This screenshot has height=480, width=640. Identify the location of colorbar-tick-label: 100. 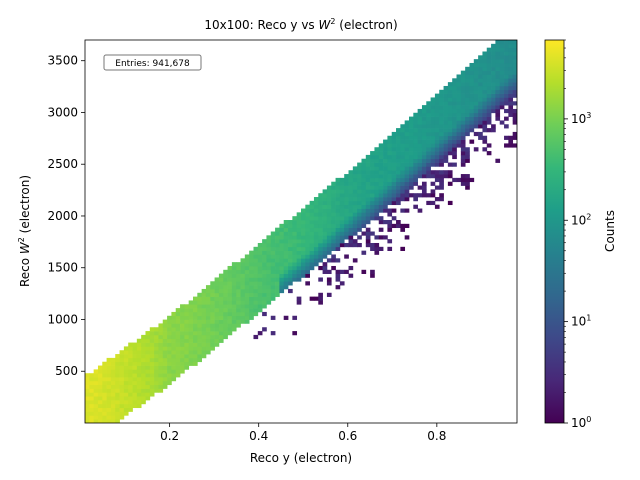
(581, 422).